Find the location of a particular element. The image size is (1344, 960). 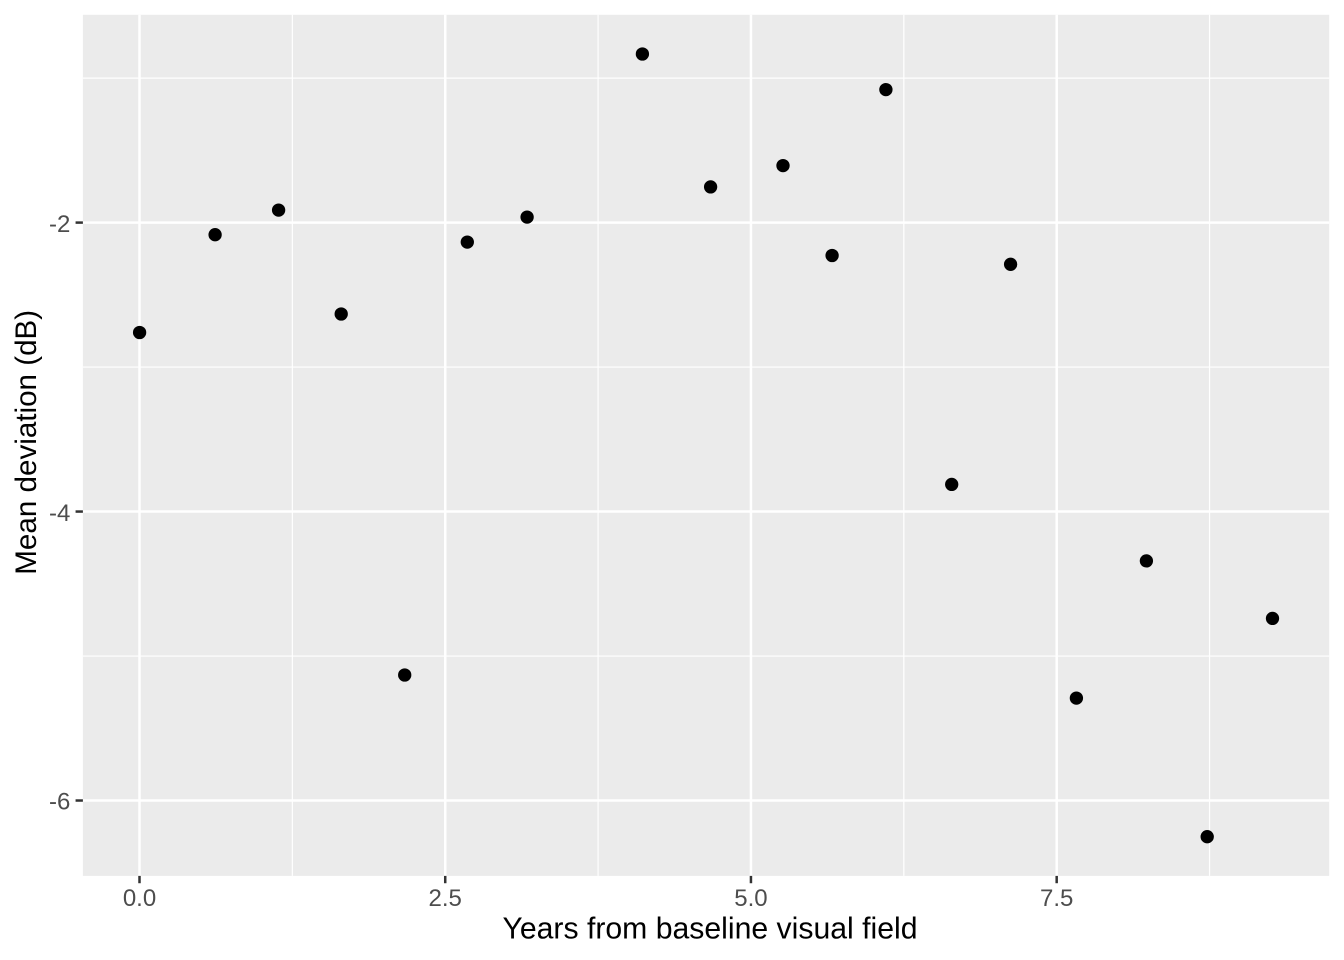

svg-text: -6 is located at coordinates (59, 802).